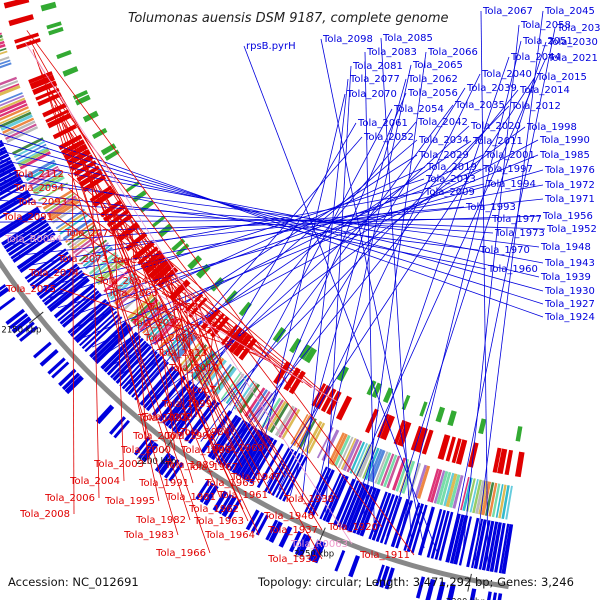  What do you see at coordinates (497, 141) in the screenshot?
I see `gene-label: Tola_2011` at bounding box center [497, 141].